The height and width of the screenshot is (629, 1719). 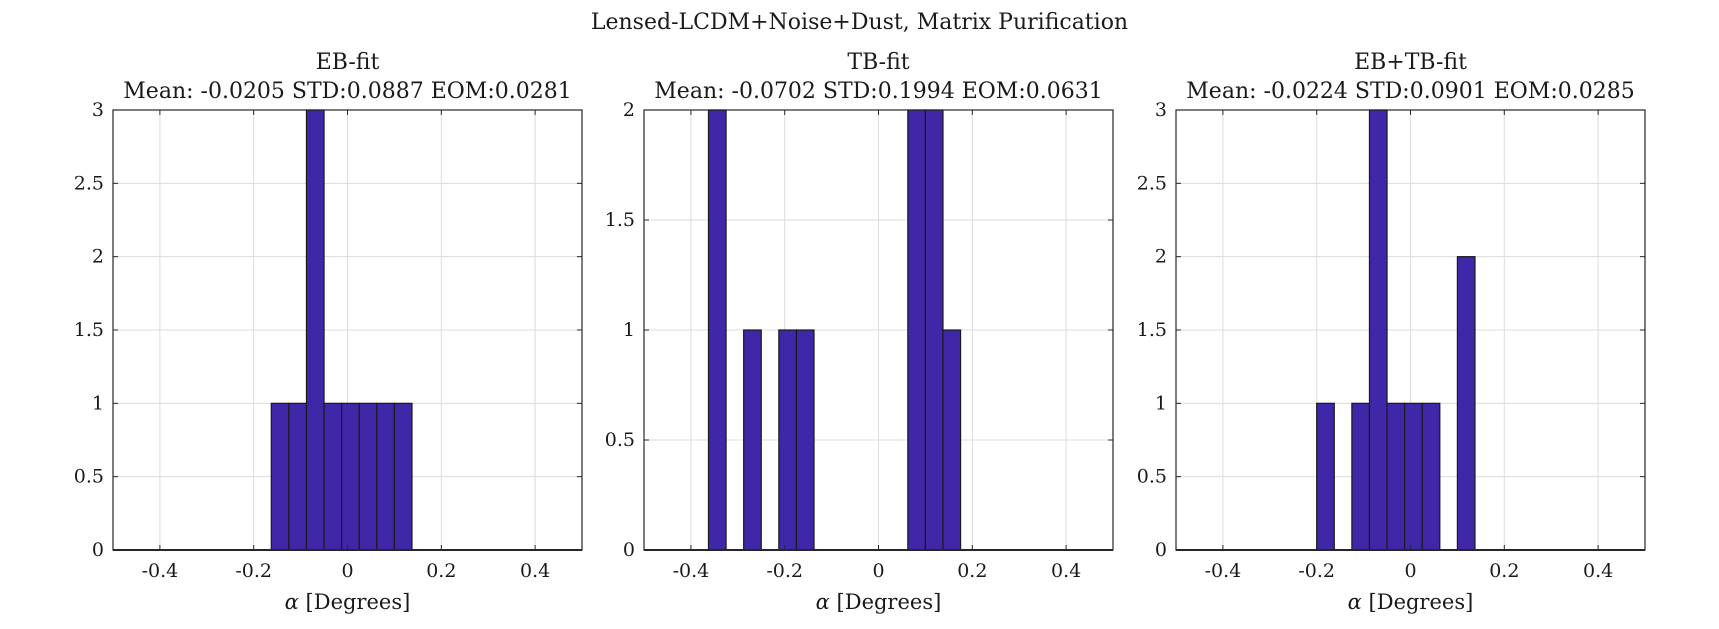 I want to click on subplot-stats: Mean: -0.0702 STD:0.1994 EOM:0.0631, so click(x=878, y=91).